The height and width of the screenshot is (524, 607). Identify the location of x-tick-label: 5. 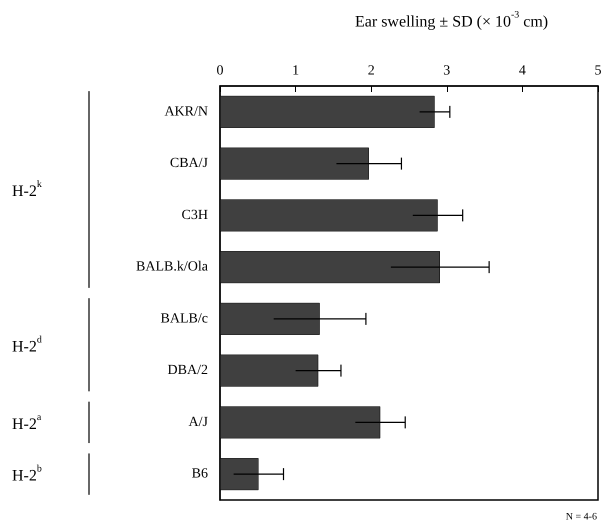
(598, 71).